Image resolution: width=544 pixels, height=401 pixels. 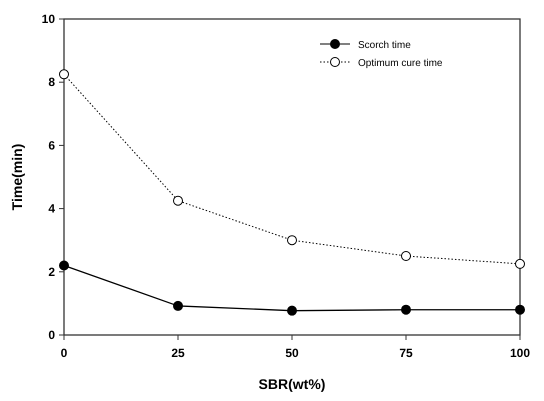 What do you see at coordinates (406, 353) in the screenshot?
I see `x-tick-label: 75` at bounding box center [406, 353].